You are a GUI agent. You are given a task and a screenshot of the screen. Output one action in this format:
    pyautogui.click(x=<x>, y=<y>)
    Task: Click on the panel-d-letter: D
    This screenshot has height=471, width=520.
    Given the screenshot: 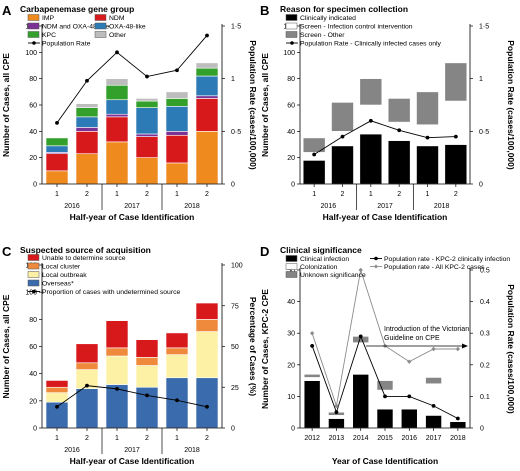 What is the action you would take?
    pyautogui.click(x=264, y=251)
    